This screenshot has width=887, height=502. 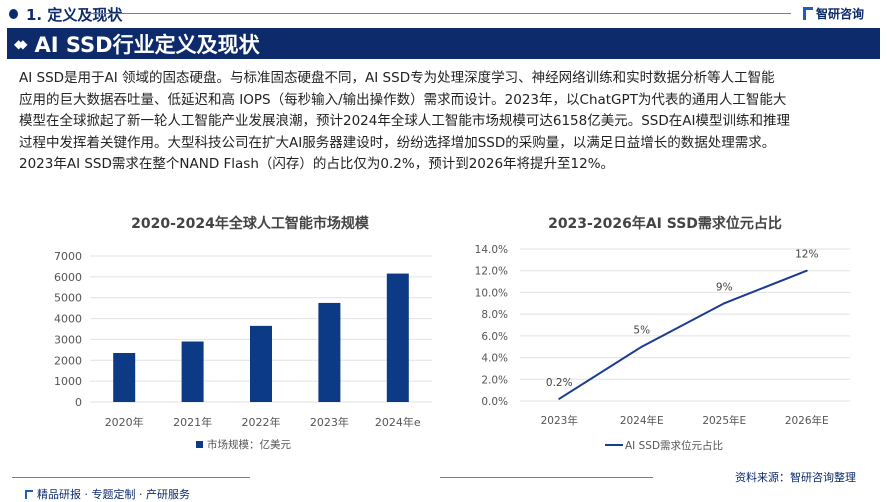 What do you see at coordinates (68, 360) in the screenshot?
I see `y-tick-label: 2000` at bounding box center [68, 360].